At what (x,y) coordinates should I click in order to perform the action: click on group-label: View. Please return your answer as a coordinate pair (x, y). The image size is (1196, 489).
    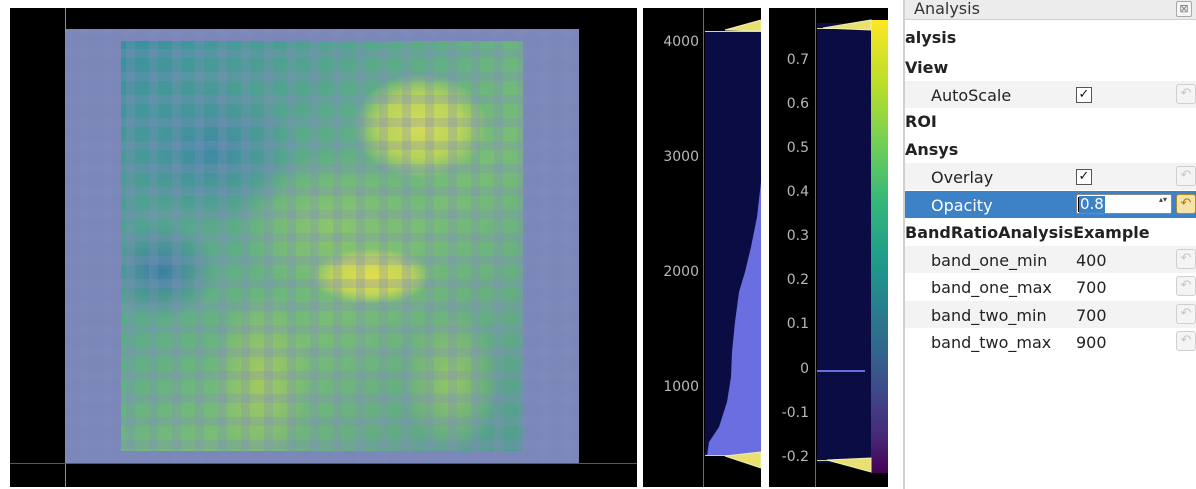
    Looking at the image, I should click on (927, 67).